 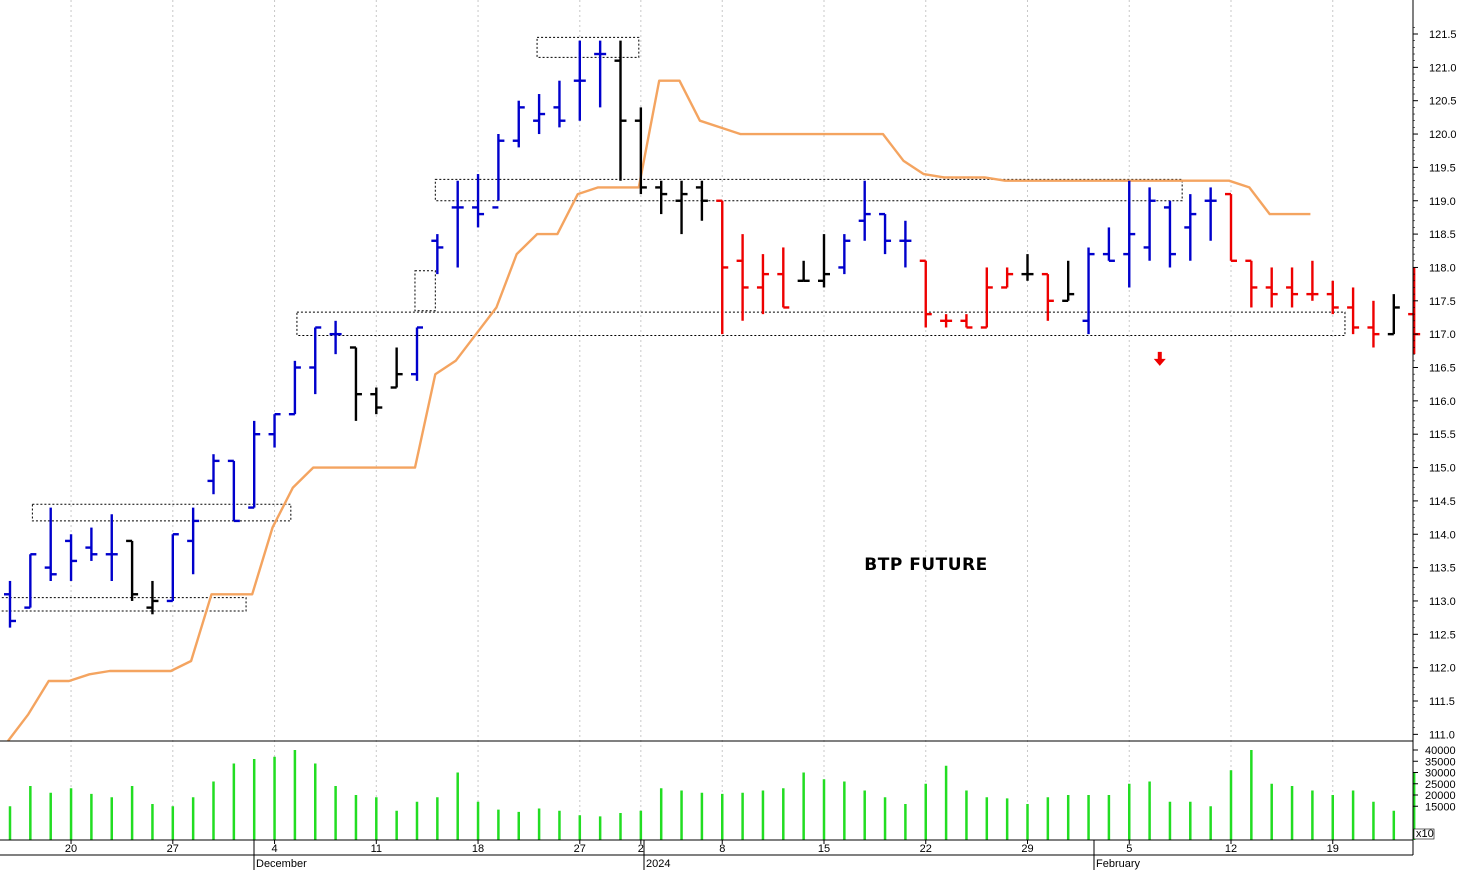 What do you see at coordinates (1442, 335) in the screenshot?
I see `price-tick-label: 117.0` at bounding box center [1442, 335].